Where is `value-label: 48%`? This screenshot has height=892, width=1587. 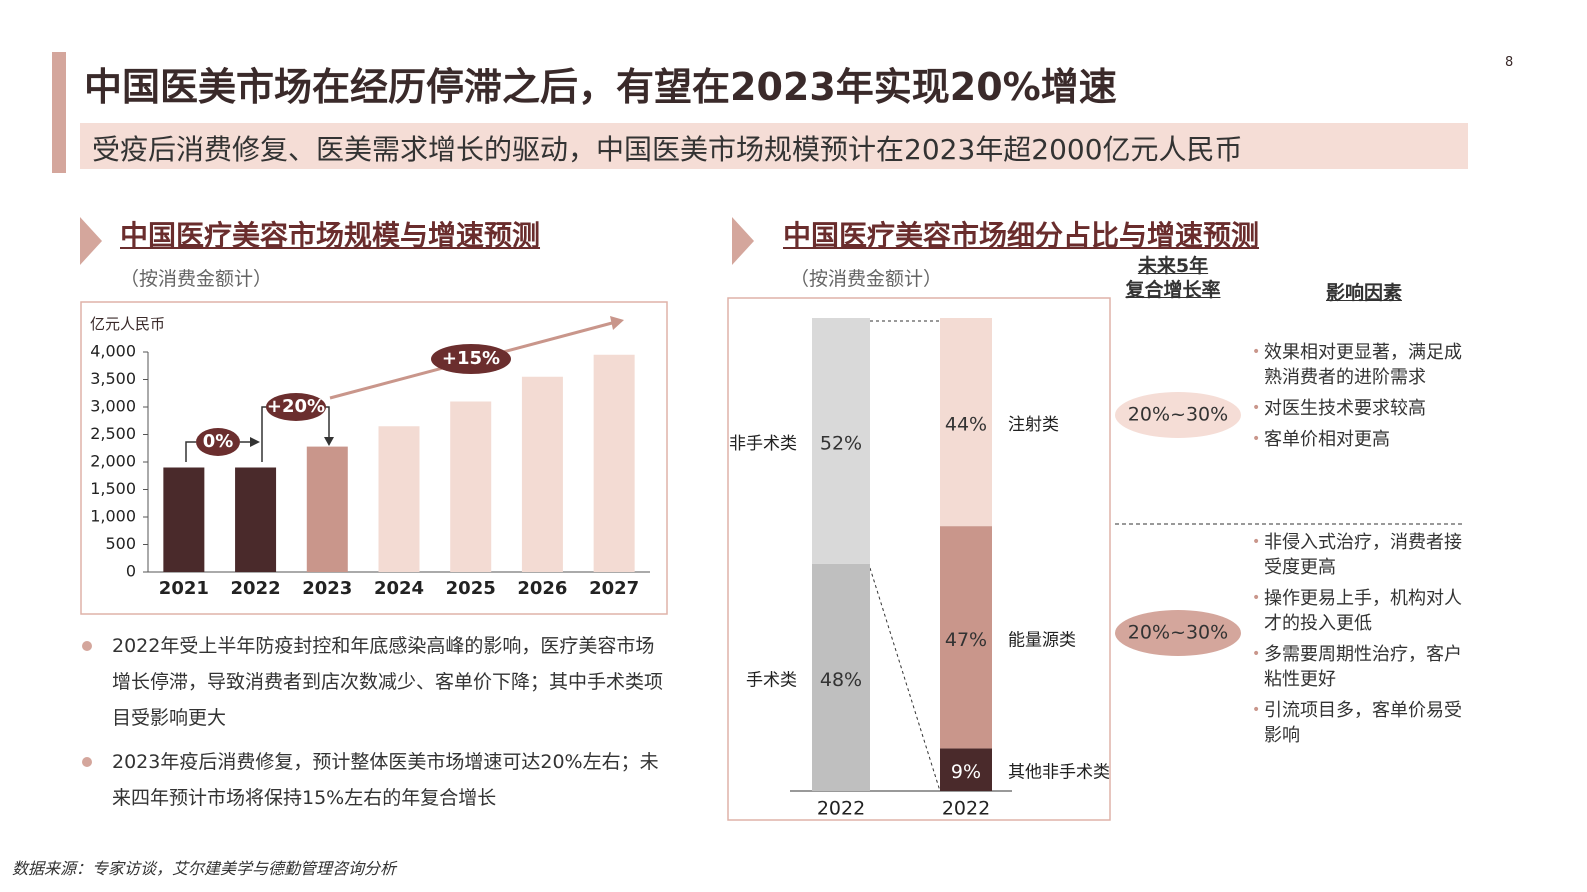
value-label: 48% is located at coordinates (841, 680).